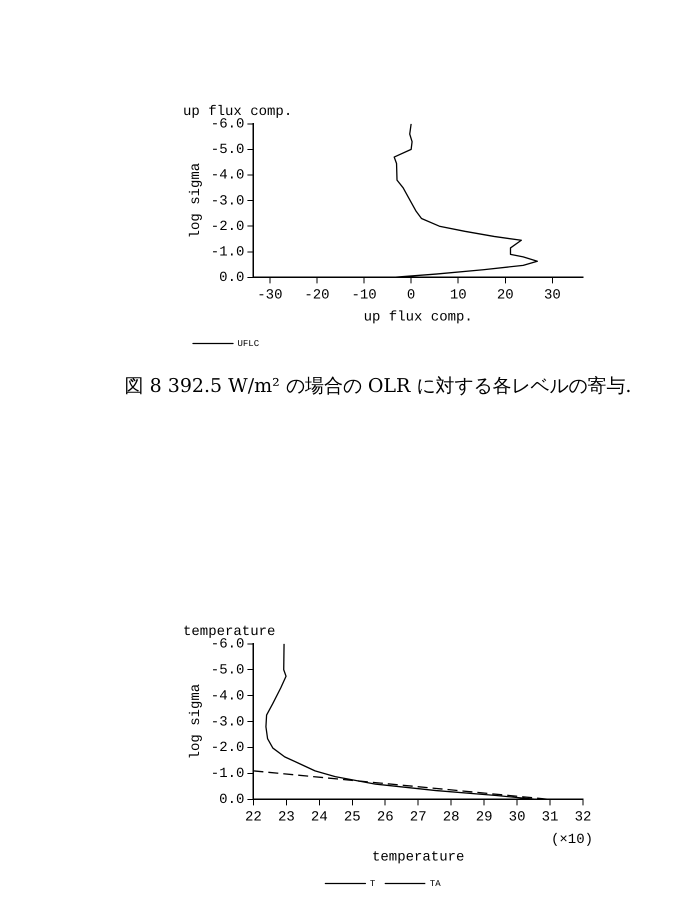 This screenshot has width=682, height=898. Describe the element at coordinates (373, 883) in the screenshot. I see `legend-label: T` at that location.